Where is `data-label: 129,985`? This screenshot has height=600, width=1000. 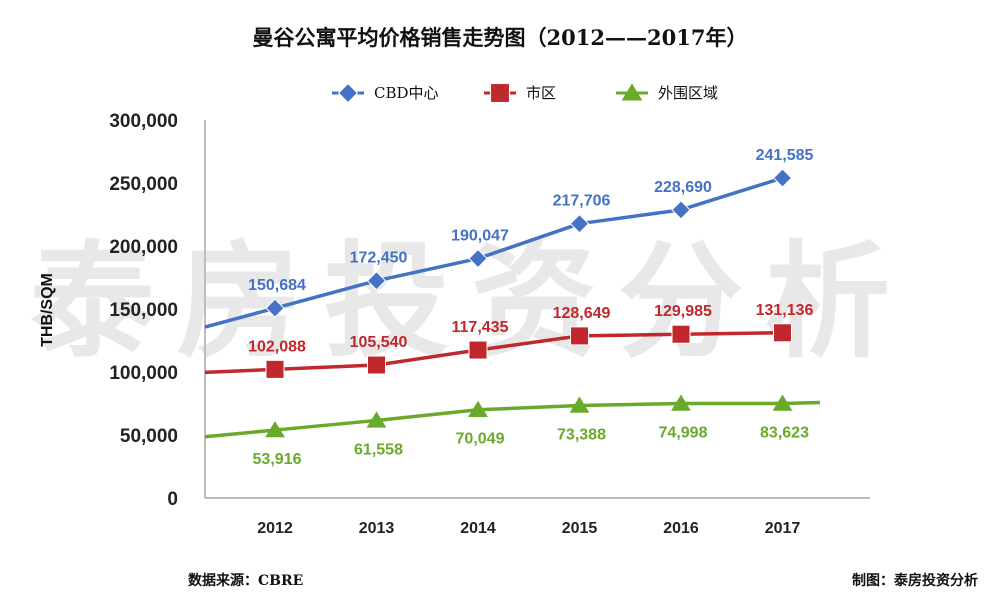
data-label: 129,985 is located at coordinates (683, 311).